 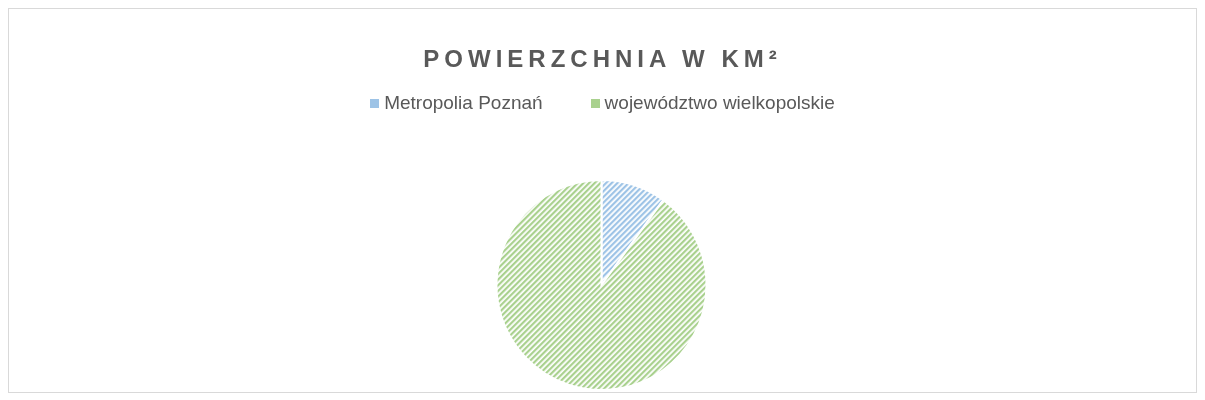 I want to click on chart-title: POWIERZCHNIA W KM², so click(x=602, y=59).